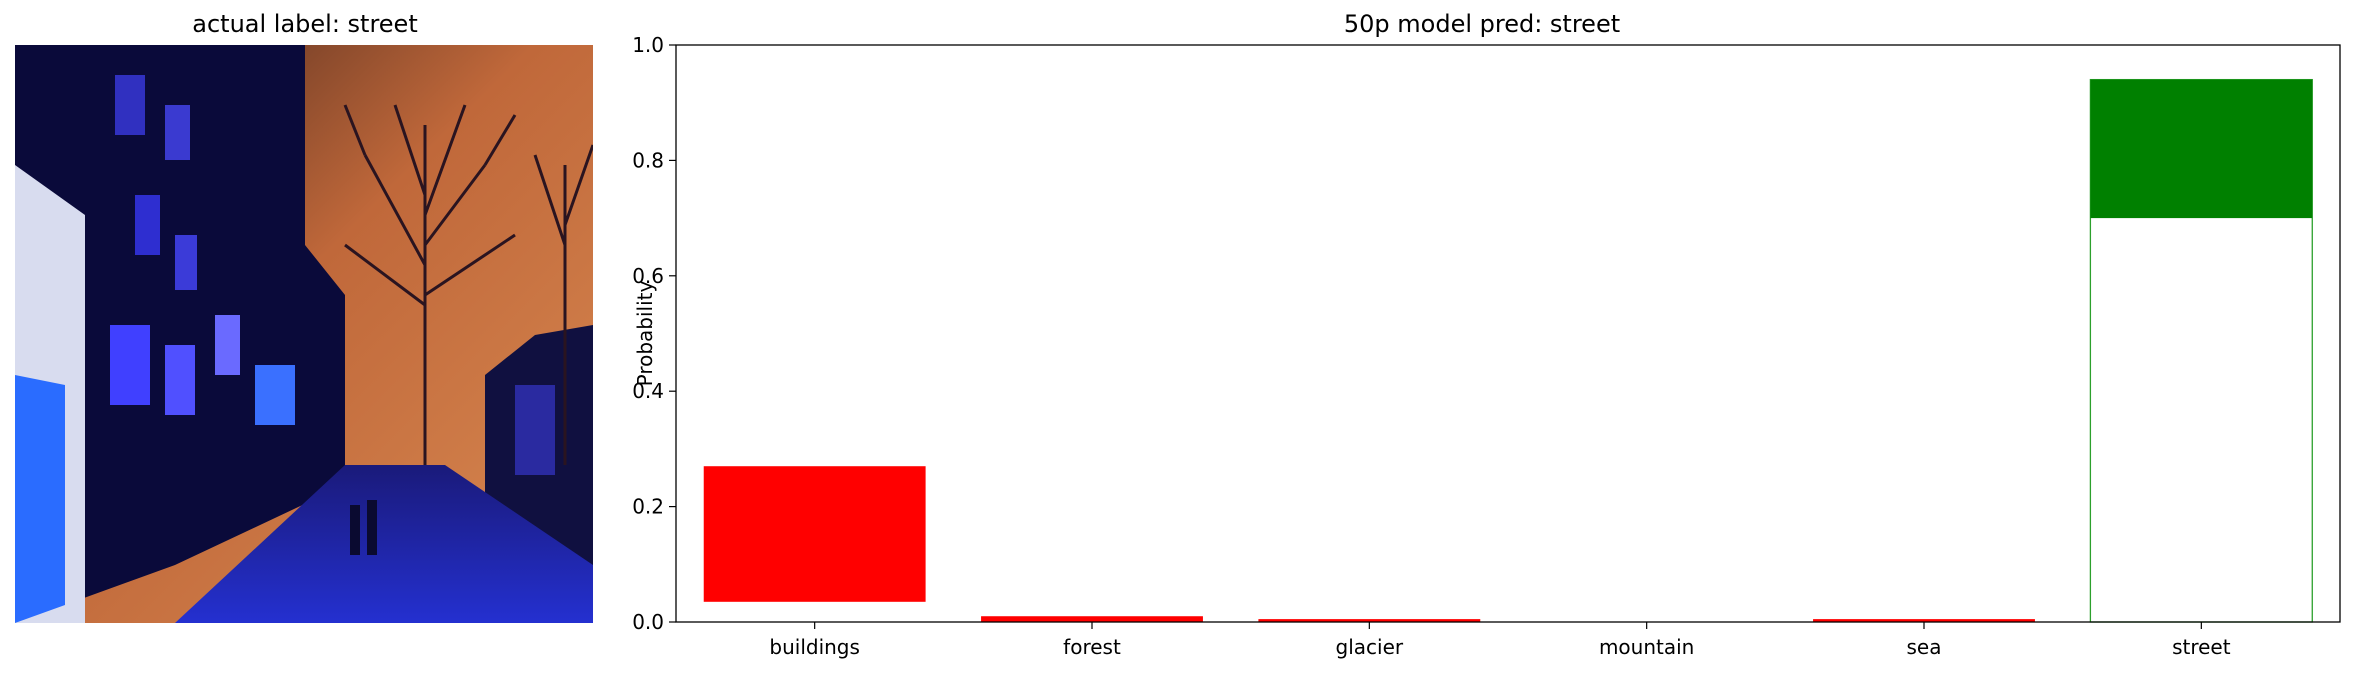  Describe the element at coordinates (1092, 647) in the screenshot. I see `x-tick-label-forest: forest` at that location.